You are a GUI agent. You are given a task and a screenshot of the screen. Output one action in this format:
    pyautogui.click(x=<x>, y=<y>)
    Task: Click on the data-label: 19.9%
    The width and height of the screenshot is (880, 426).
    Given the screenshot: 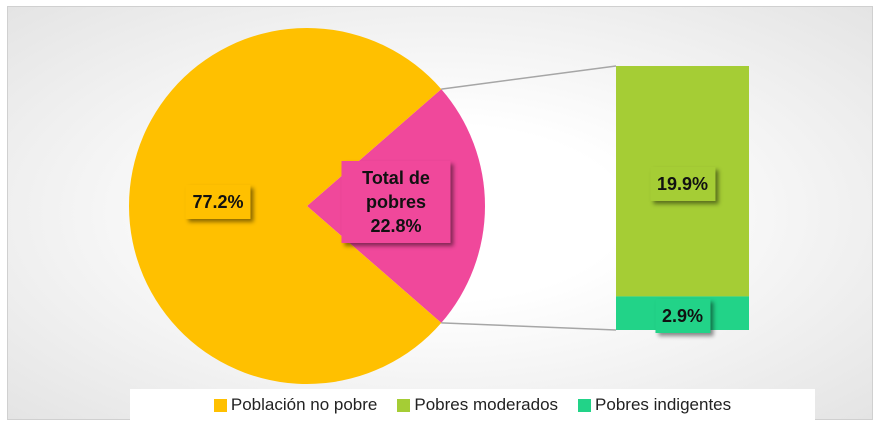 What is the action you would take?
    pyautogui.click(x=682, y=184)
    